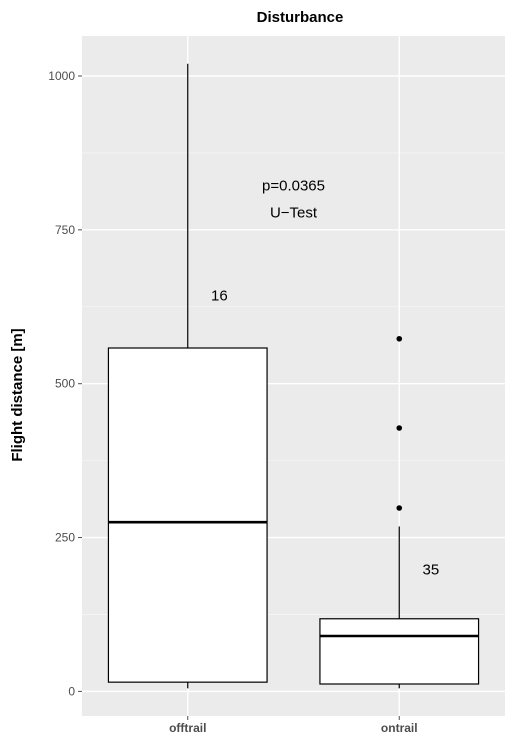 This screenshot has height=738, width=513. What do you see at coordinates (300, 17) in the screenshot?
I see `chart-title: Disturbance` at bounding box center [300, 17].